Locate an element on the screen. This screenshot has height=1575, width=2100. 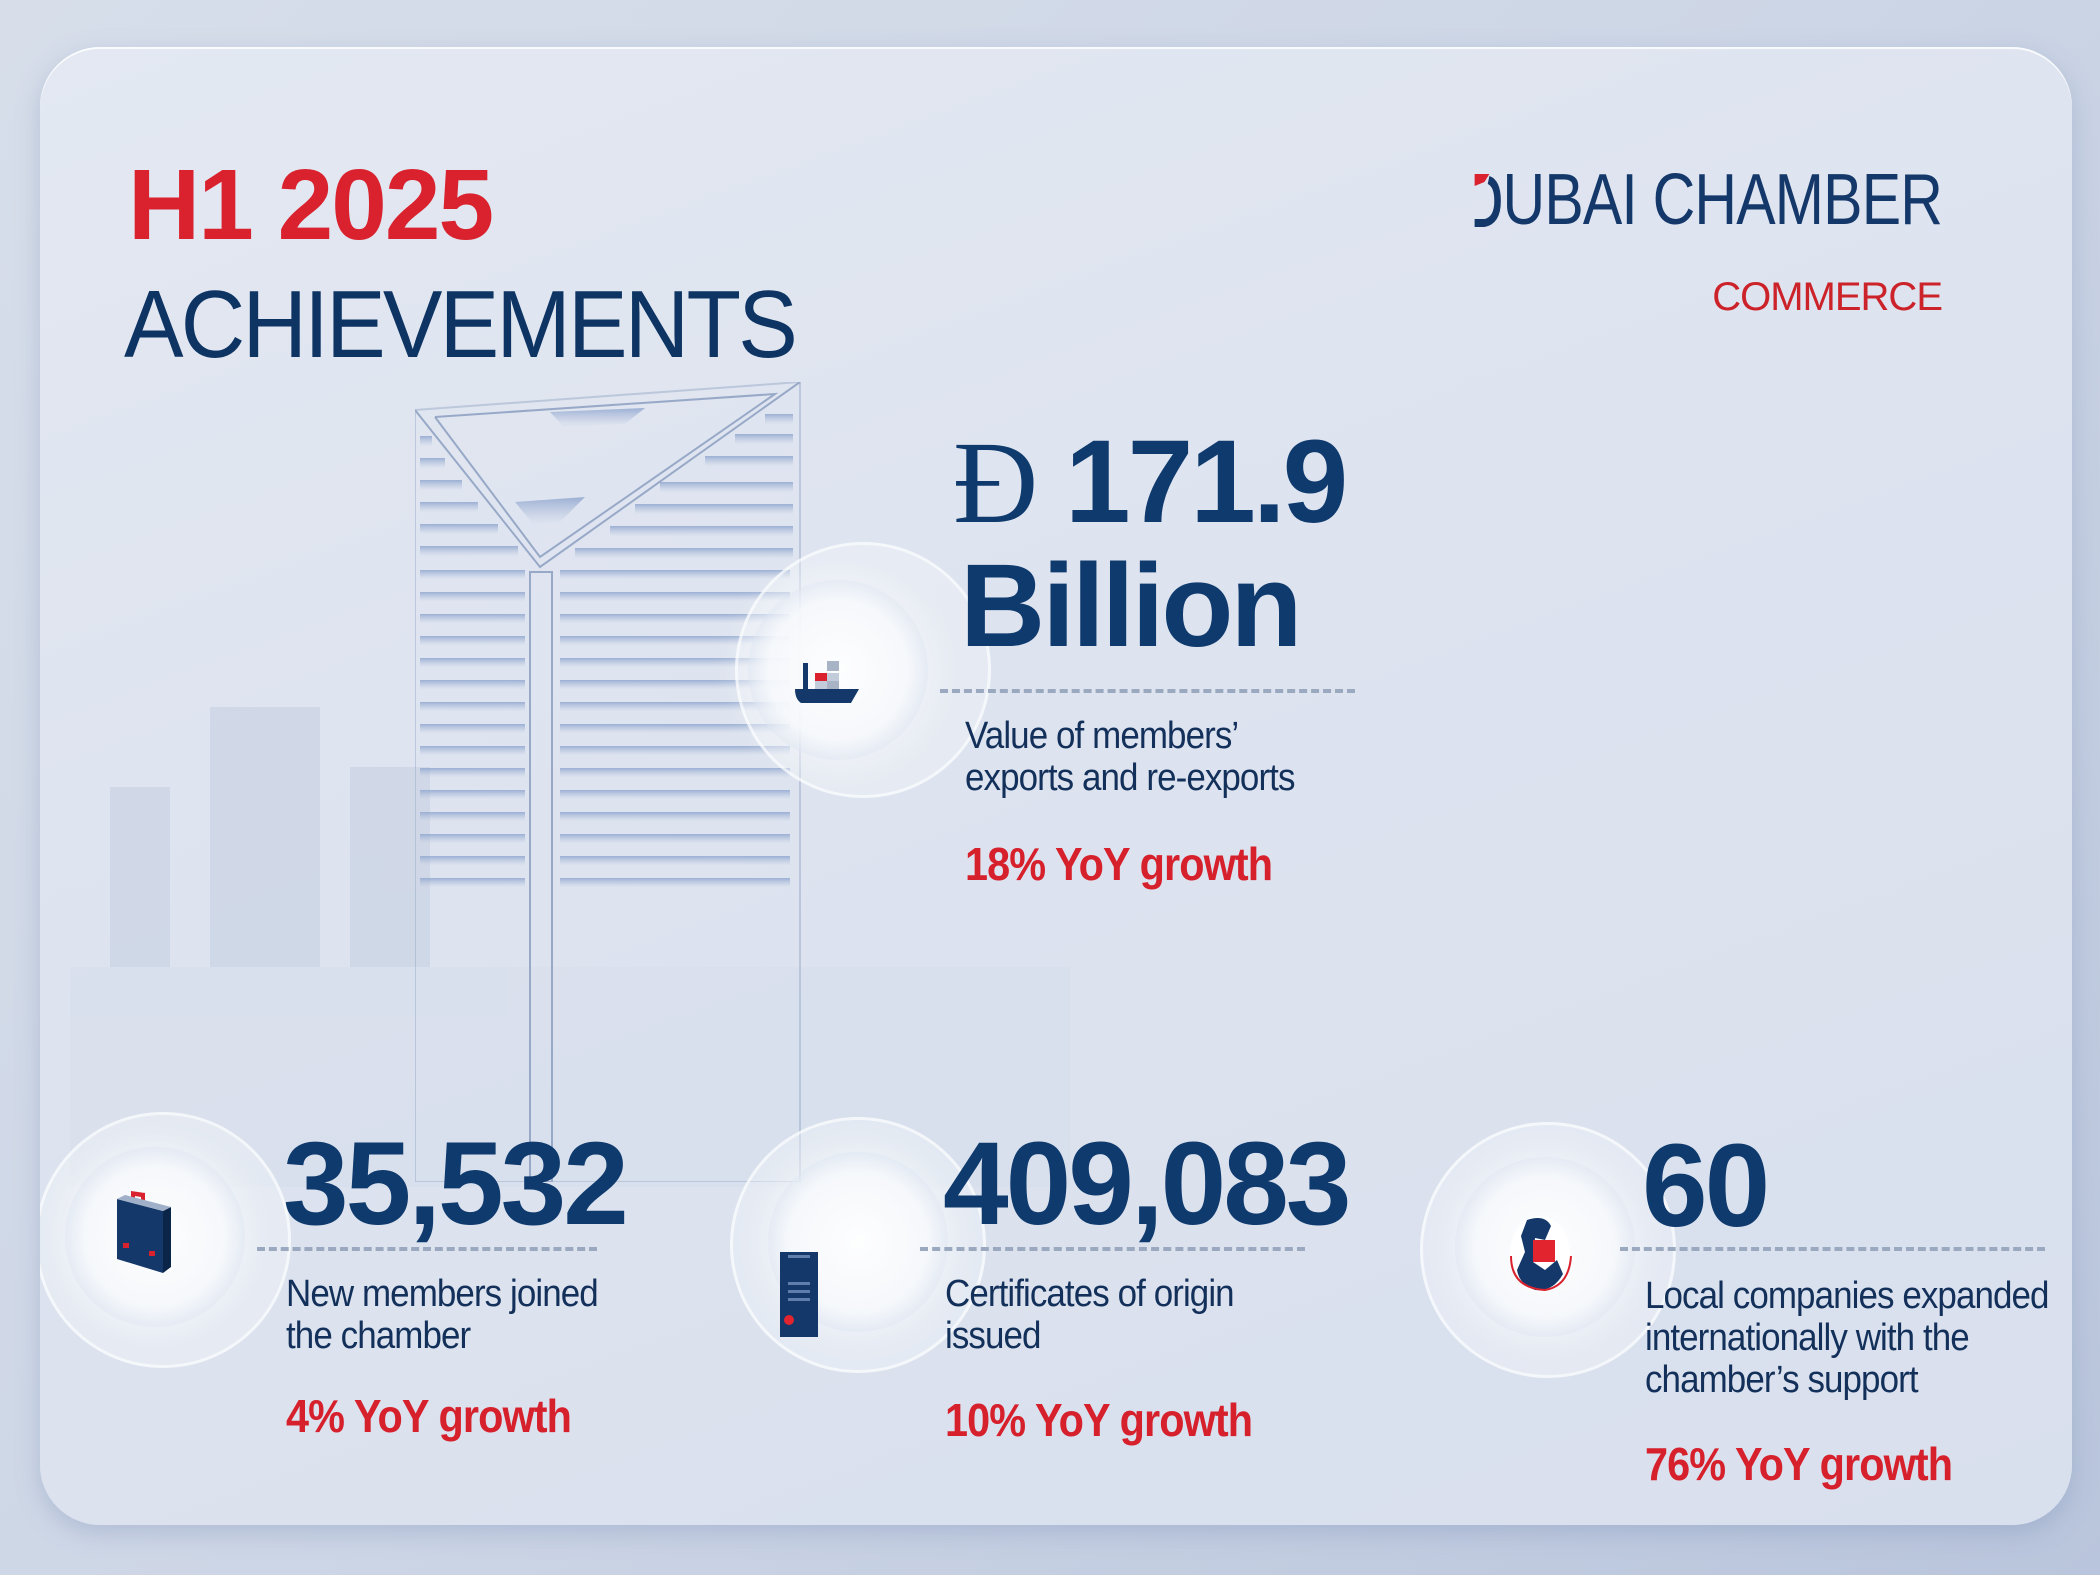
period-heading: H1 2025 is located at coordinates (311, 205).